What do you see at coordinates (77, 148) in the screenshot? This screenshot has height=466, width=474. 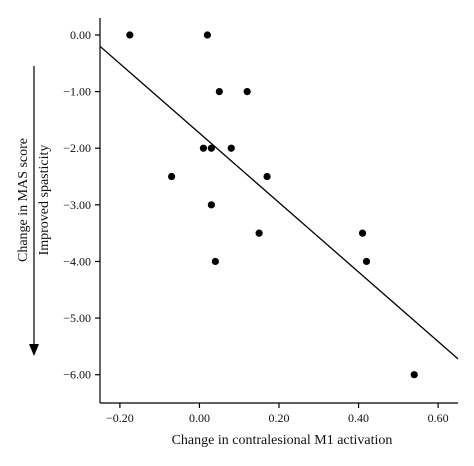 I see `y-tick-label: −2.00` at bounding box center [77, 148].